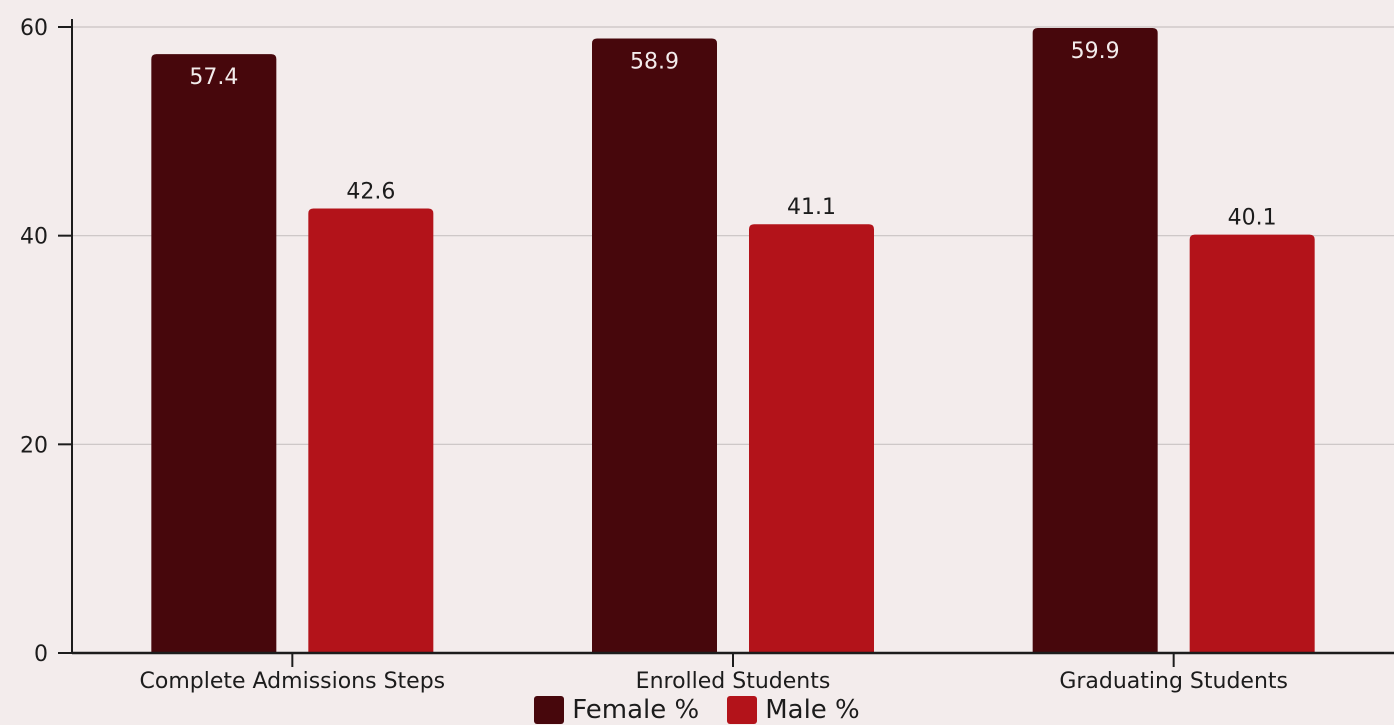 This screenshot has width=1394, height=725. Describe the element at coordinates (1252, 218) in the screenshot. I see `data-label: 40.1` at that location.